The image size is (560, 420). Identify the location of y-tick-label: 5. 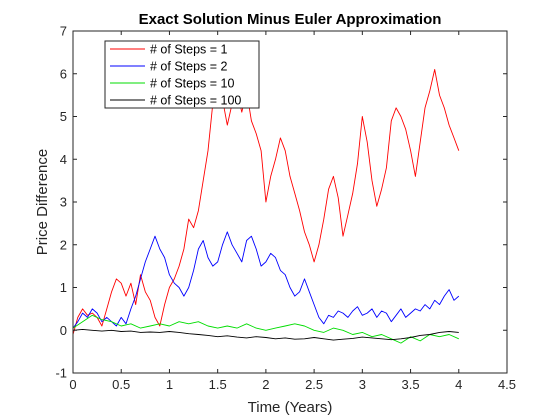
(63, 116).